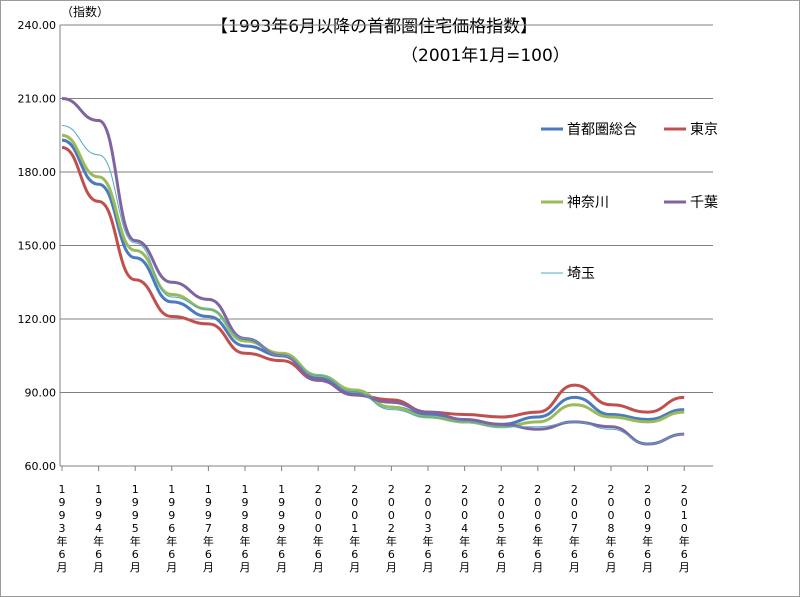 Image resolution: width=800 pixels, height=597 pixels. Describe the element at coordinates (704, 203) in the screenshot. I see `legend-label: 千葉` at that location.